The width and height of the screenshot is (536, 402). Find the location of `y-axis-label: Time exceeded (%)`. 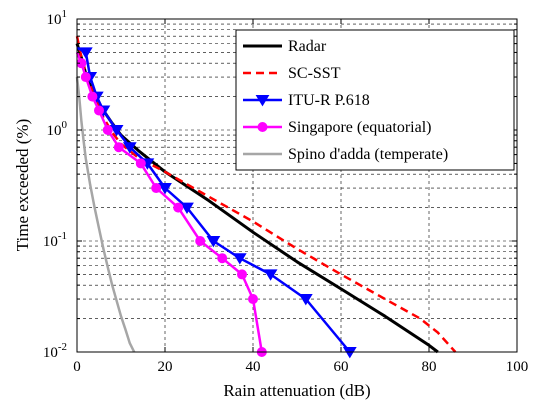

y-axis-label: Time exceeded (%) is located at coordinates (22, 185).